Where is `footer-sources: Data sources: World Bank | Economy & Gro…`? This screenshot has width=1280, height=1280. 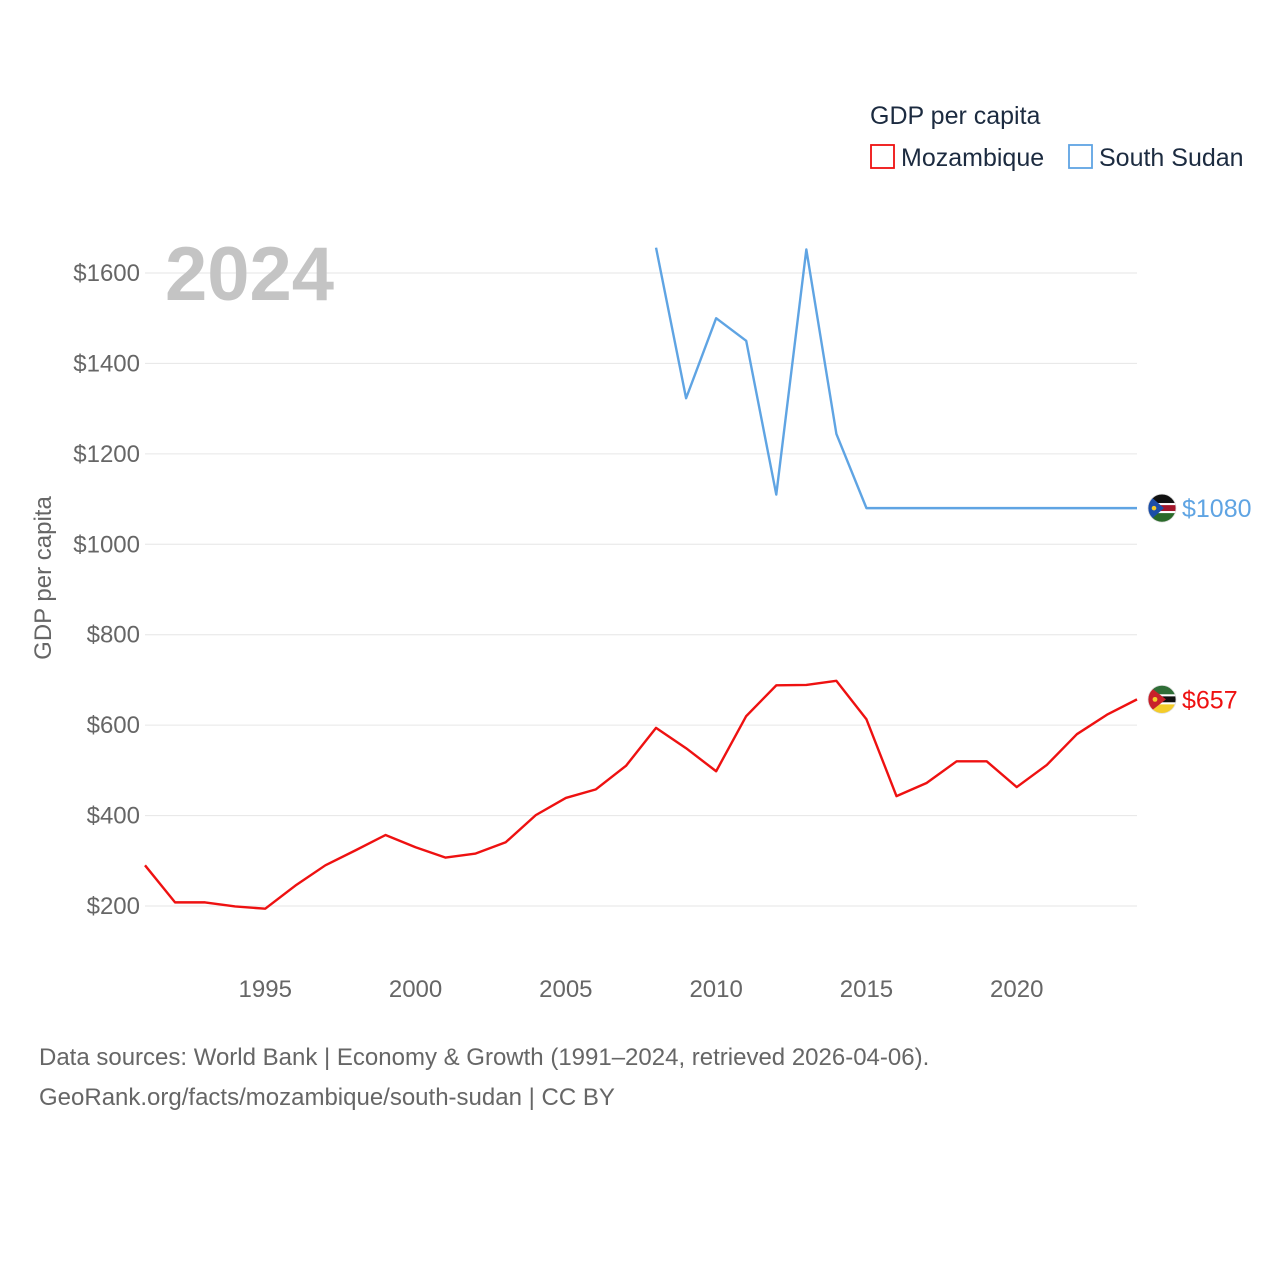
footer-sources: Data sources: World Bank | Economy & Gro… is located at coordinates (484, 1057).